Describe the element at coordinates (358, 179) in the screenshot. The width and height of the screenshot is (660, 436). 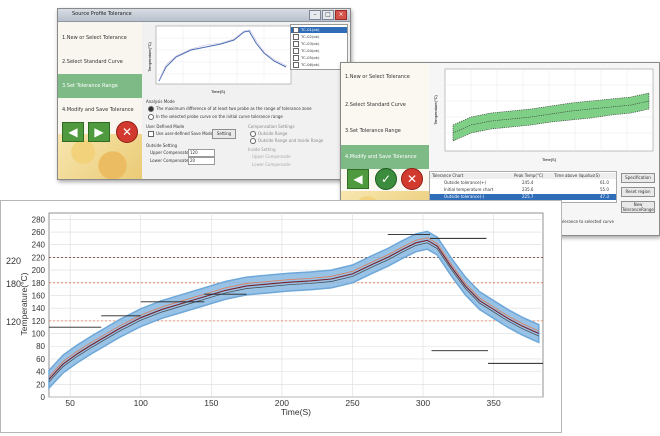
I see `back-arrow-button-2: ◀` at that location.